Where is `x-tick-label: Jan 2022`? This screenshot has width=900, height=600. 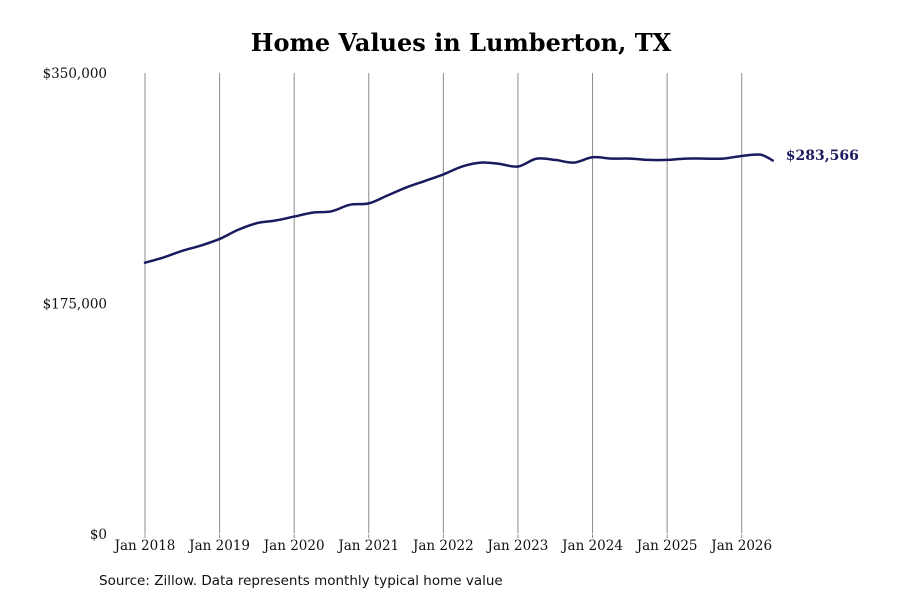
x-tick-label: Jan 2022 is located at coordinates (442, 546).